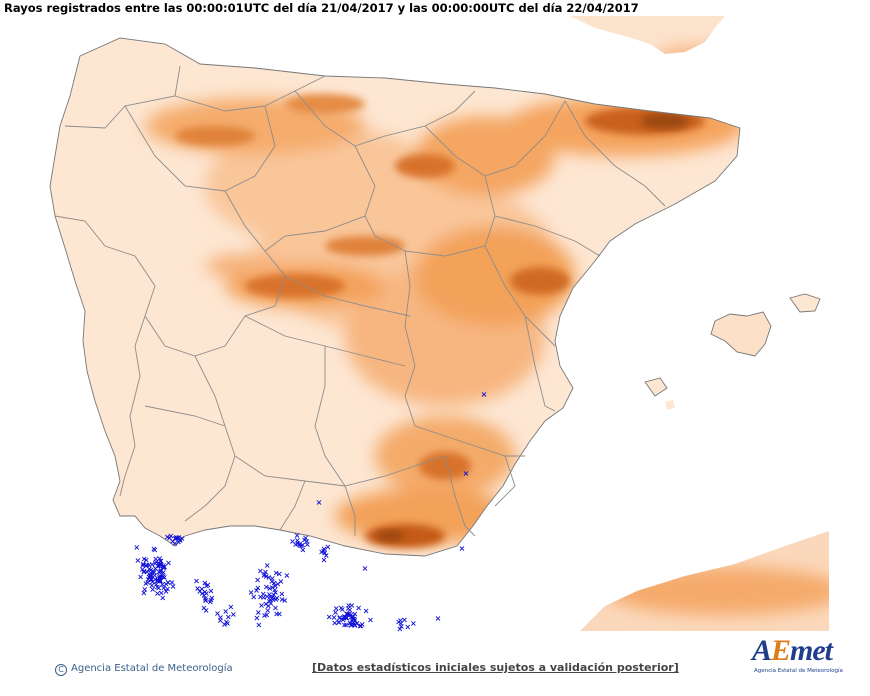  Describe the element at coordinates (61, 670) in the screenshot. I see `copyright-icon: C` at that location.